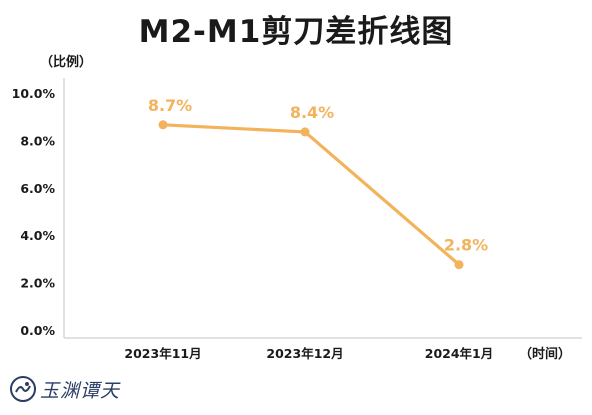 The width and height of the screenshot is (592, 415). I want to click on y-axis-label: （比例）, so click(66, 62).